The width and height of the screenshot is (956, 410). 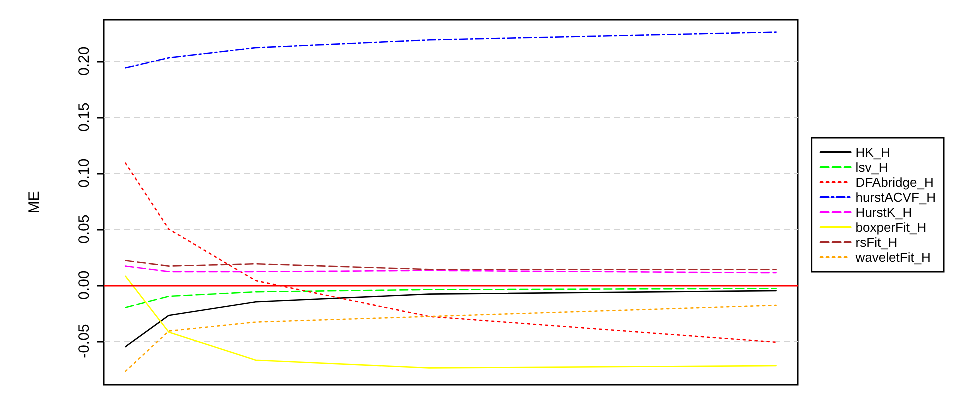 I want to click on y-tick-label: 0.00, so click(x=84, y=285).